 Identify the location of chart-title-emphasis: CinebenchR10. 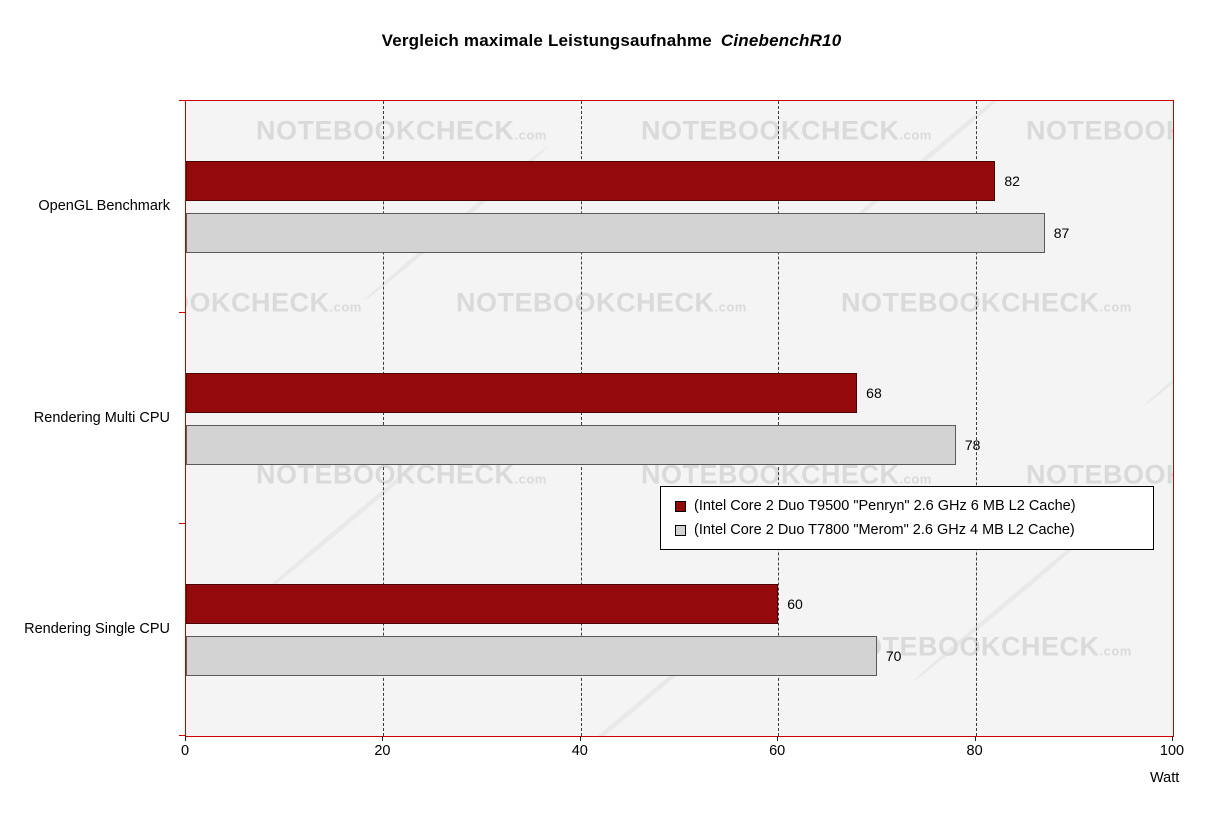
(781, 40).